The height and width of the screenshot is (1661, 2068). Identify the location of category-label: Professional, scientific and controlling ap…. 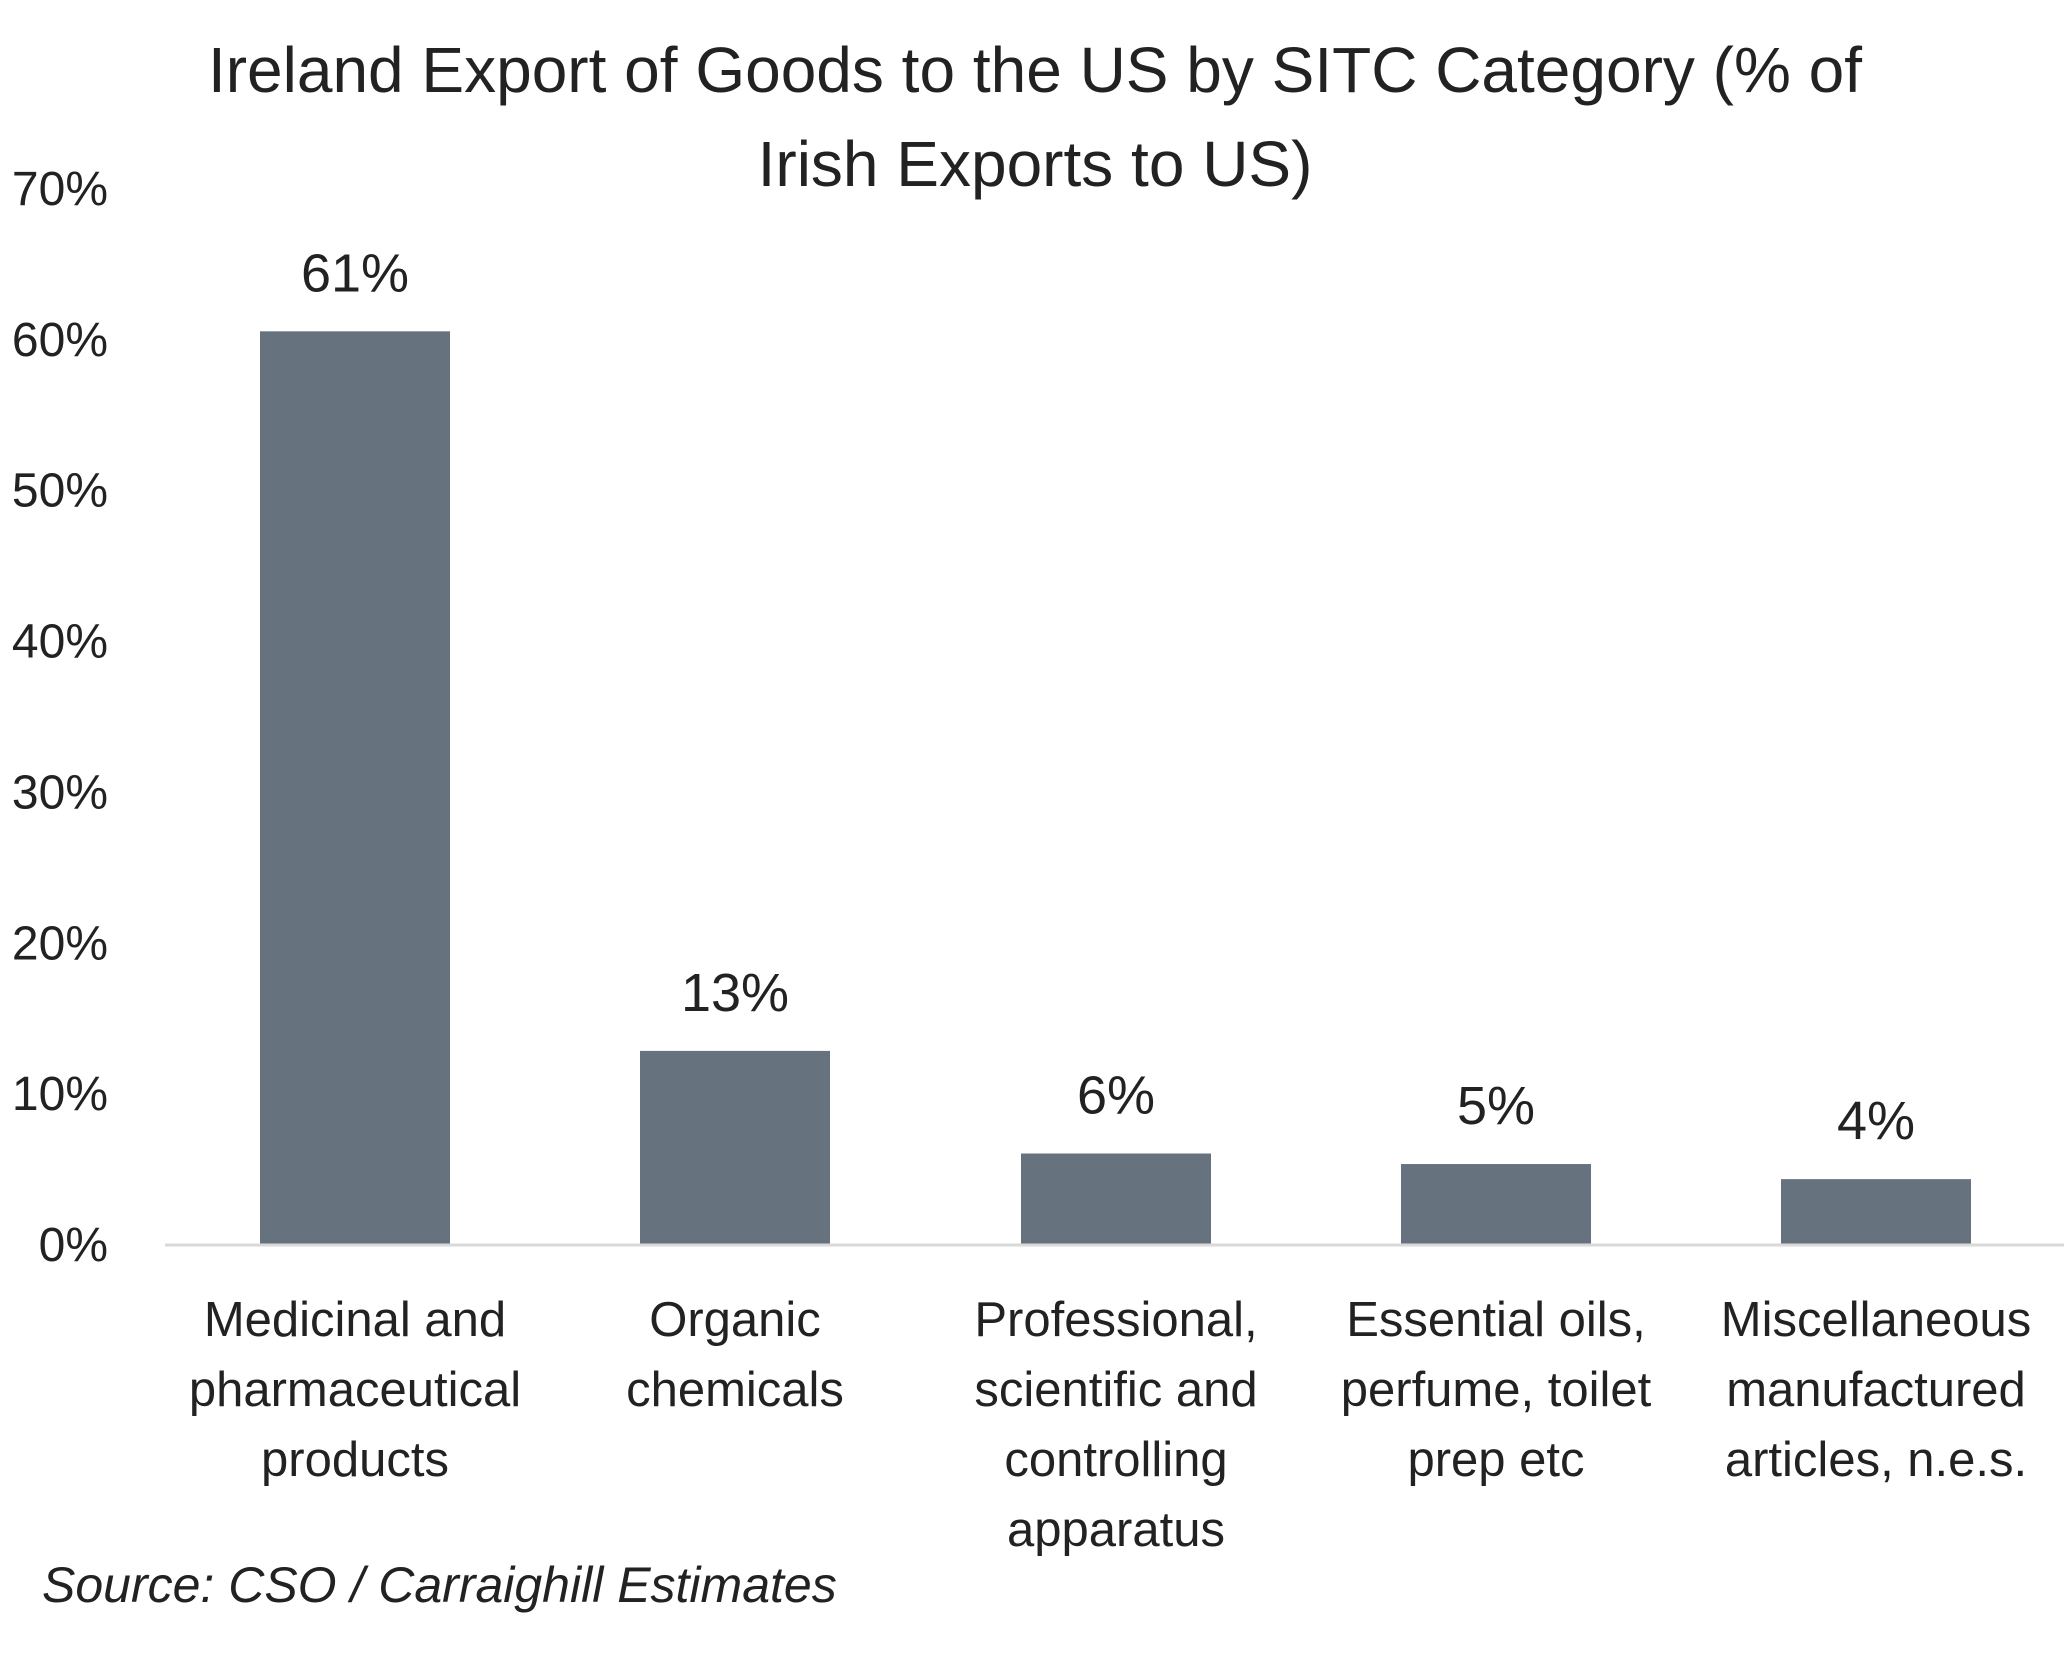
(1115, 1425).